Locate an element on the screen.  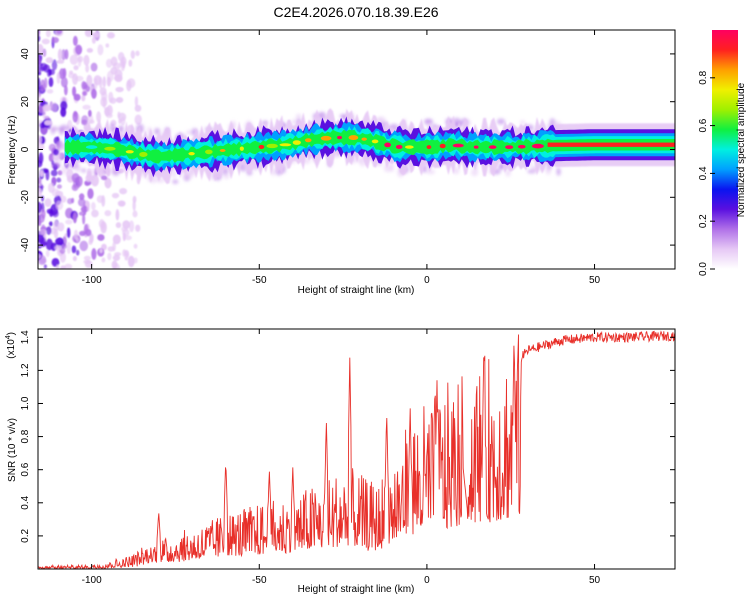
snr-x-tick-label: 50 is located at coordinates (595, 580).